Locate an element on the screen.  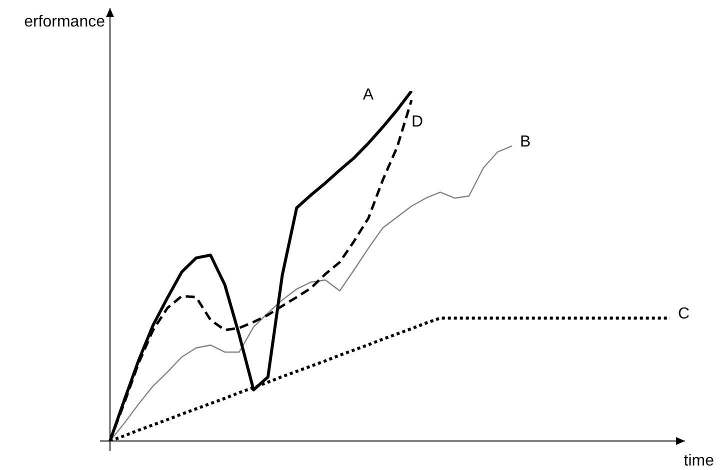
series-label: A is located at coordinates (368, 95).